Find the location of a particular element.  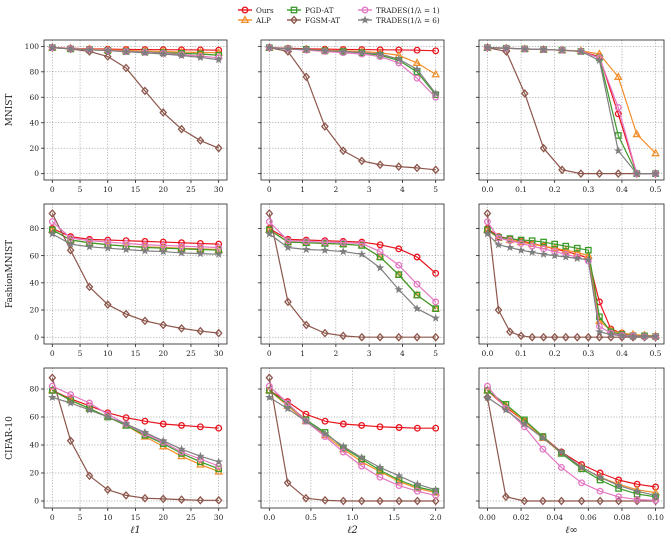

panel-mnist-2: 0 1 2 3 4 5 is located at coordinates (351, 116).